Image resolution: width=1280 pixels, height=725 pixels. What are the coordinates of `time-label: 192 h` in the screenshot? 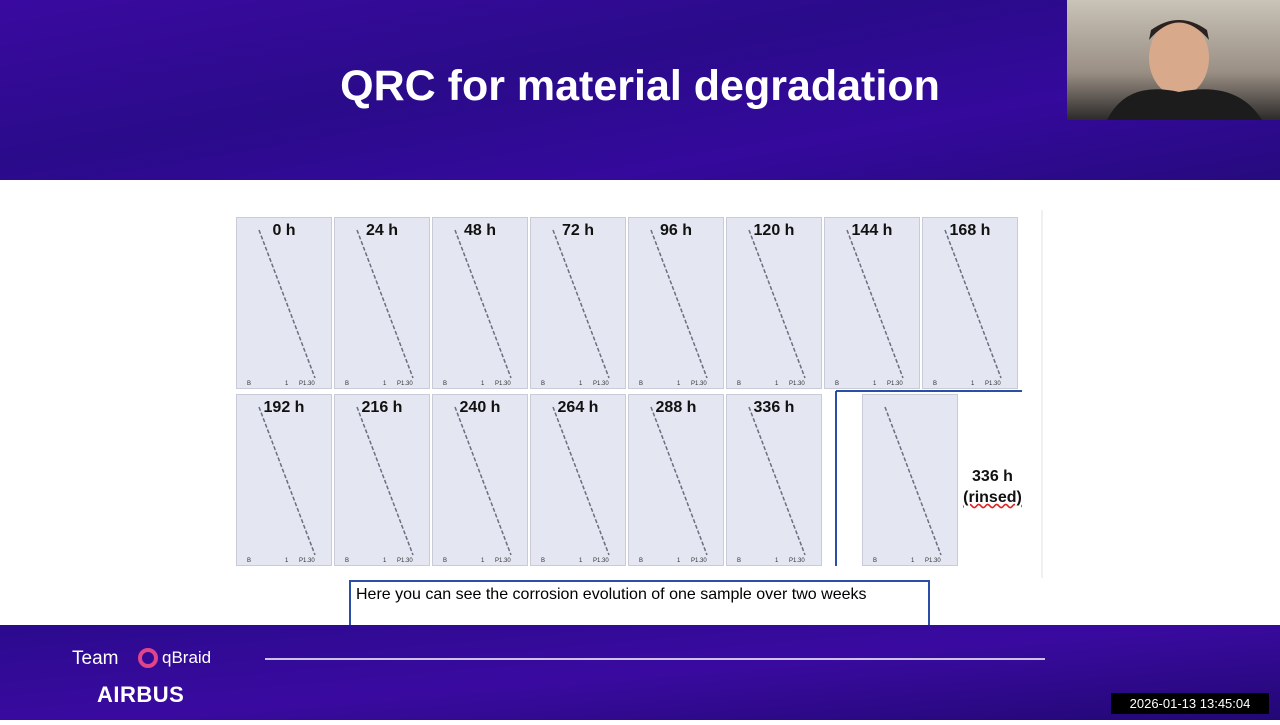 It's located at (284, 407).